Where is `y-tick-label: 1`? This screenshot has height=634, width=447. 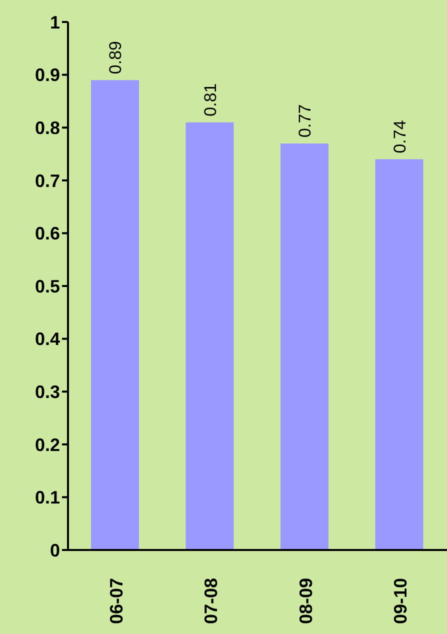 y-tick-label: 1 is located at coordinates (55, 22).